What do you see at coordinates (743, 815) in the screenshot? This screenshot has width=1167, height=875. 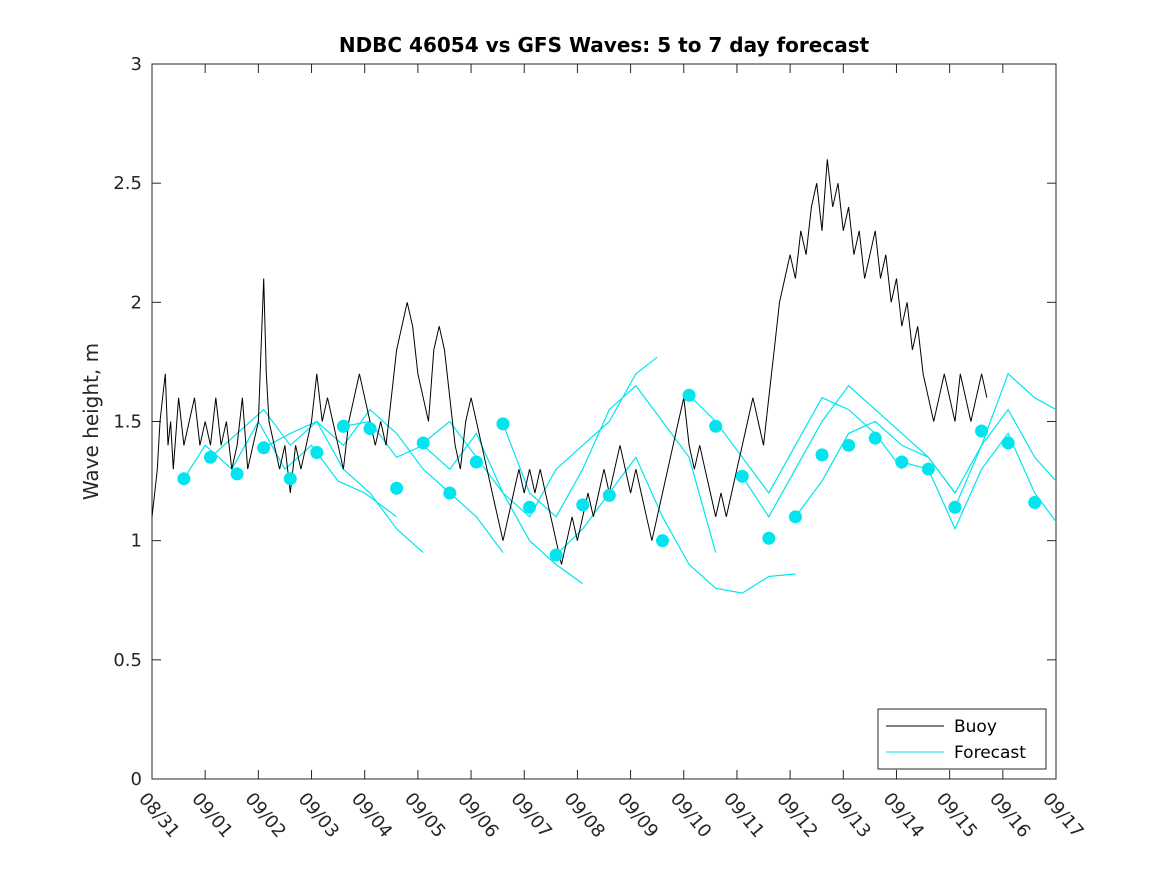 I see `x-tick-label: 09/11` at bounding box center [743, 815].